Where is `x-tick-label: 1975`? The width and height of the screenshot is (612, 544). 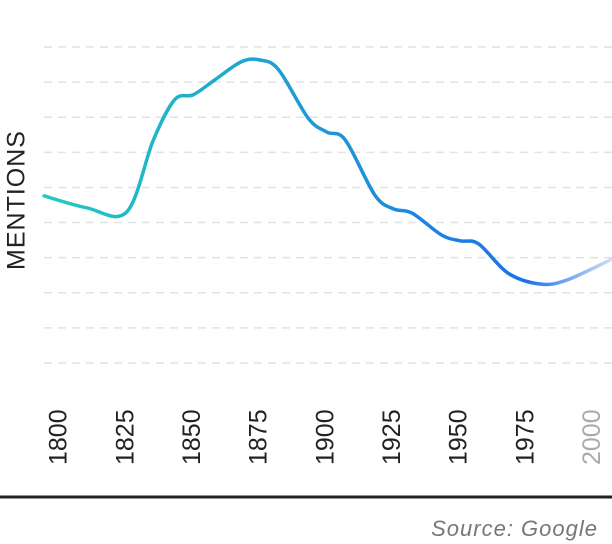 x-tick-label: 1975 is located at coordinates (525, 437).